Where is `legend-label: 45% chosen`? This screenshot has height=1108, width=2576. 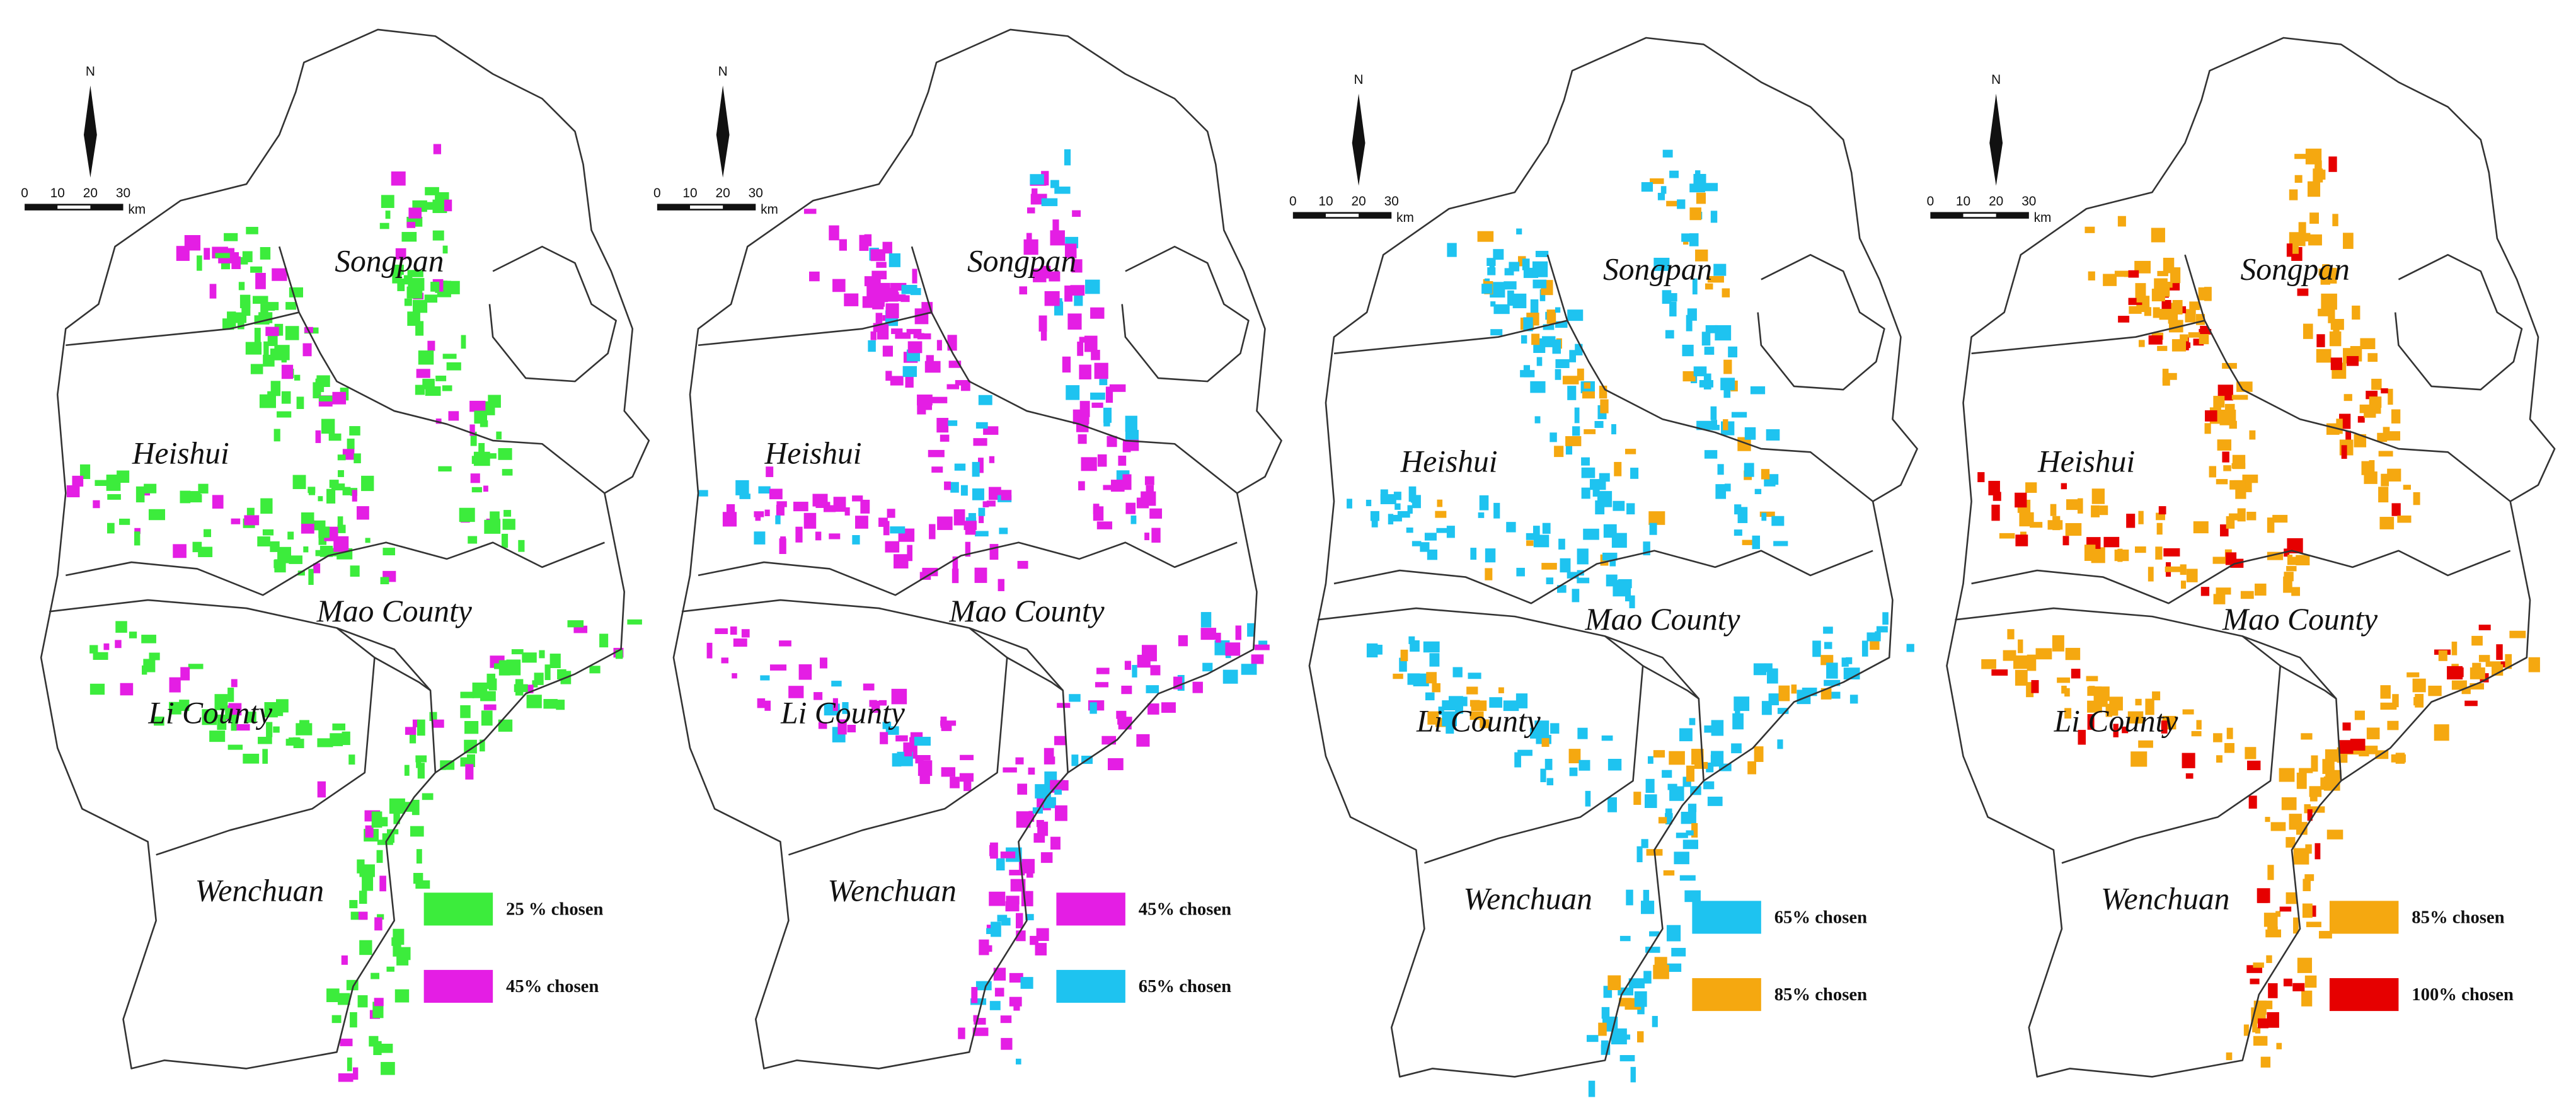 legend-label: 45% chosen is located at coordinates (552, 986).